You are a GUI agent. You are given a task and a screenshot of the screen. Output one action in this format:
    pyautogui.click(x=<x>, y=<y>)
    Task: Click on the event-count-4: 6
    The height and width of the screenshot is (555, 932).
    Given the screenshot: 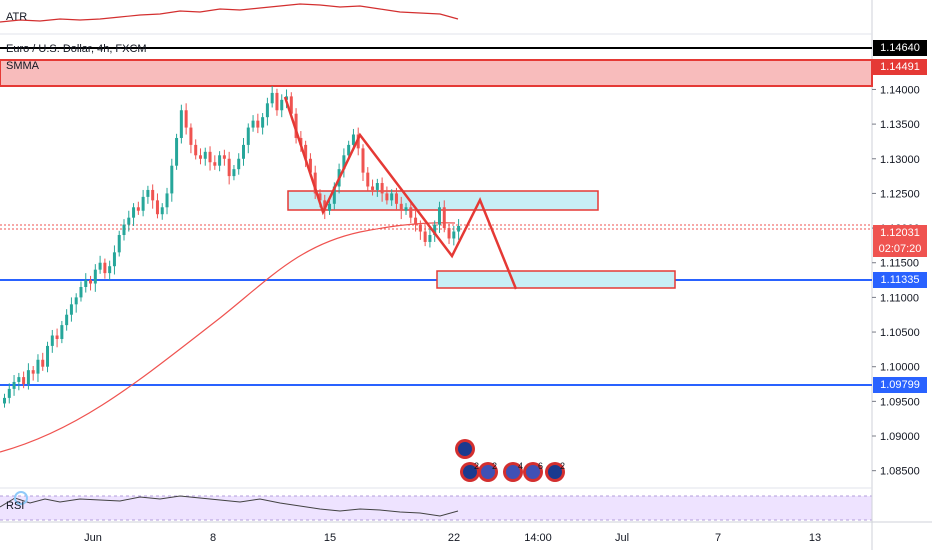 What is the action you would take?
    pyautogui.click(x=540, y=466)
    